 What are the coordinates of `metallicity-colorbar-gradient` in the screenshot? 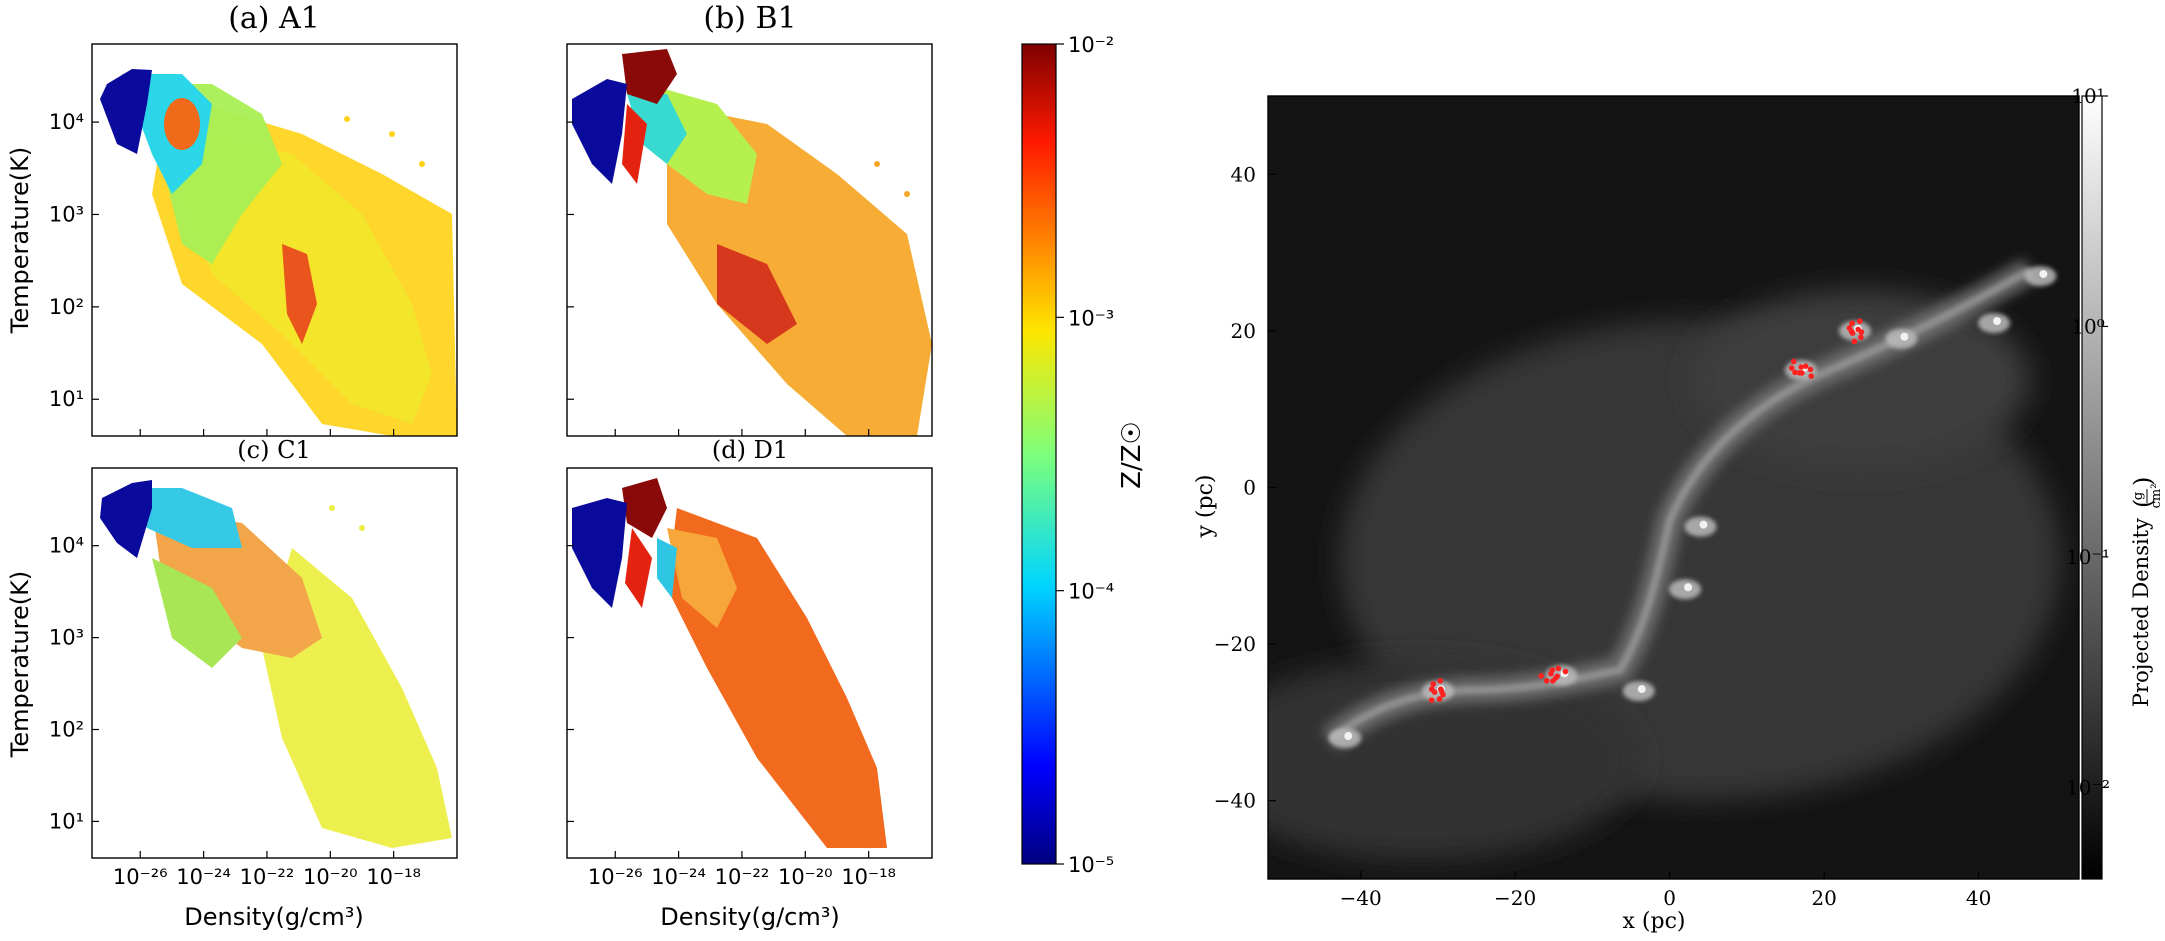 It's located at (1039, 454).